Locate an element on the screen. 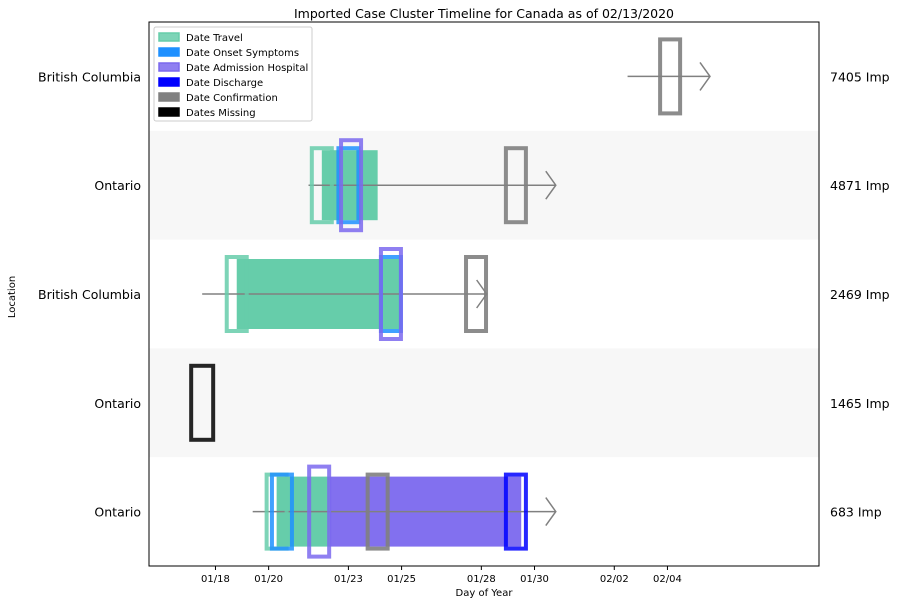  legend-entry: Date Discharge is located at coordinates (224, 83).